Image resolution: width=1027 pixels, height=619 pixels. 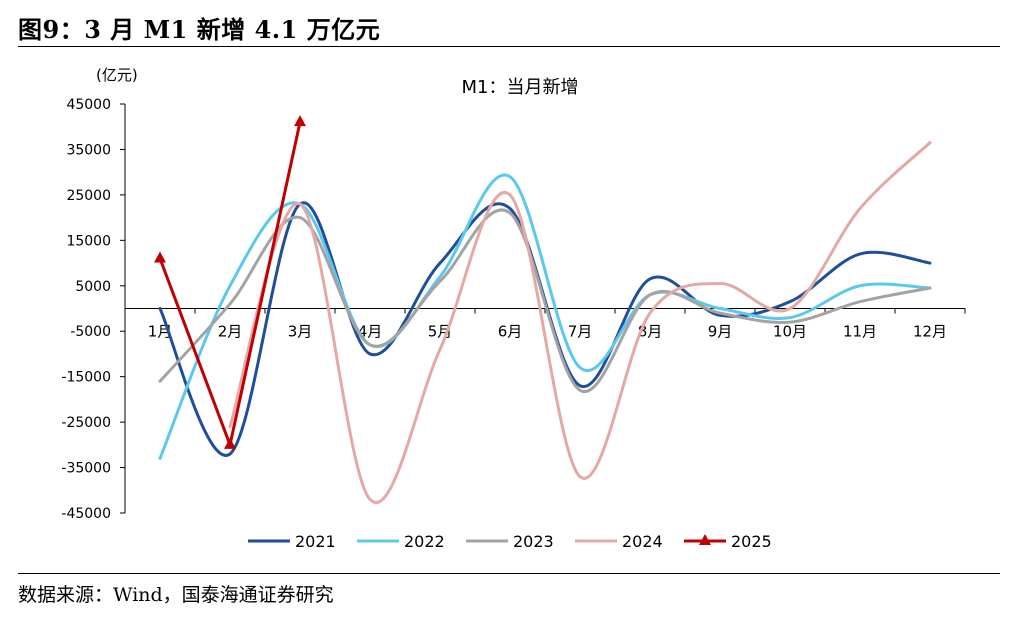 What do you see at coordinates (88, 196) in the screenshot?
I see `y-tick-label: 25000` at bounding box center [88, 196].